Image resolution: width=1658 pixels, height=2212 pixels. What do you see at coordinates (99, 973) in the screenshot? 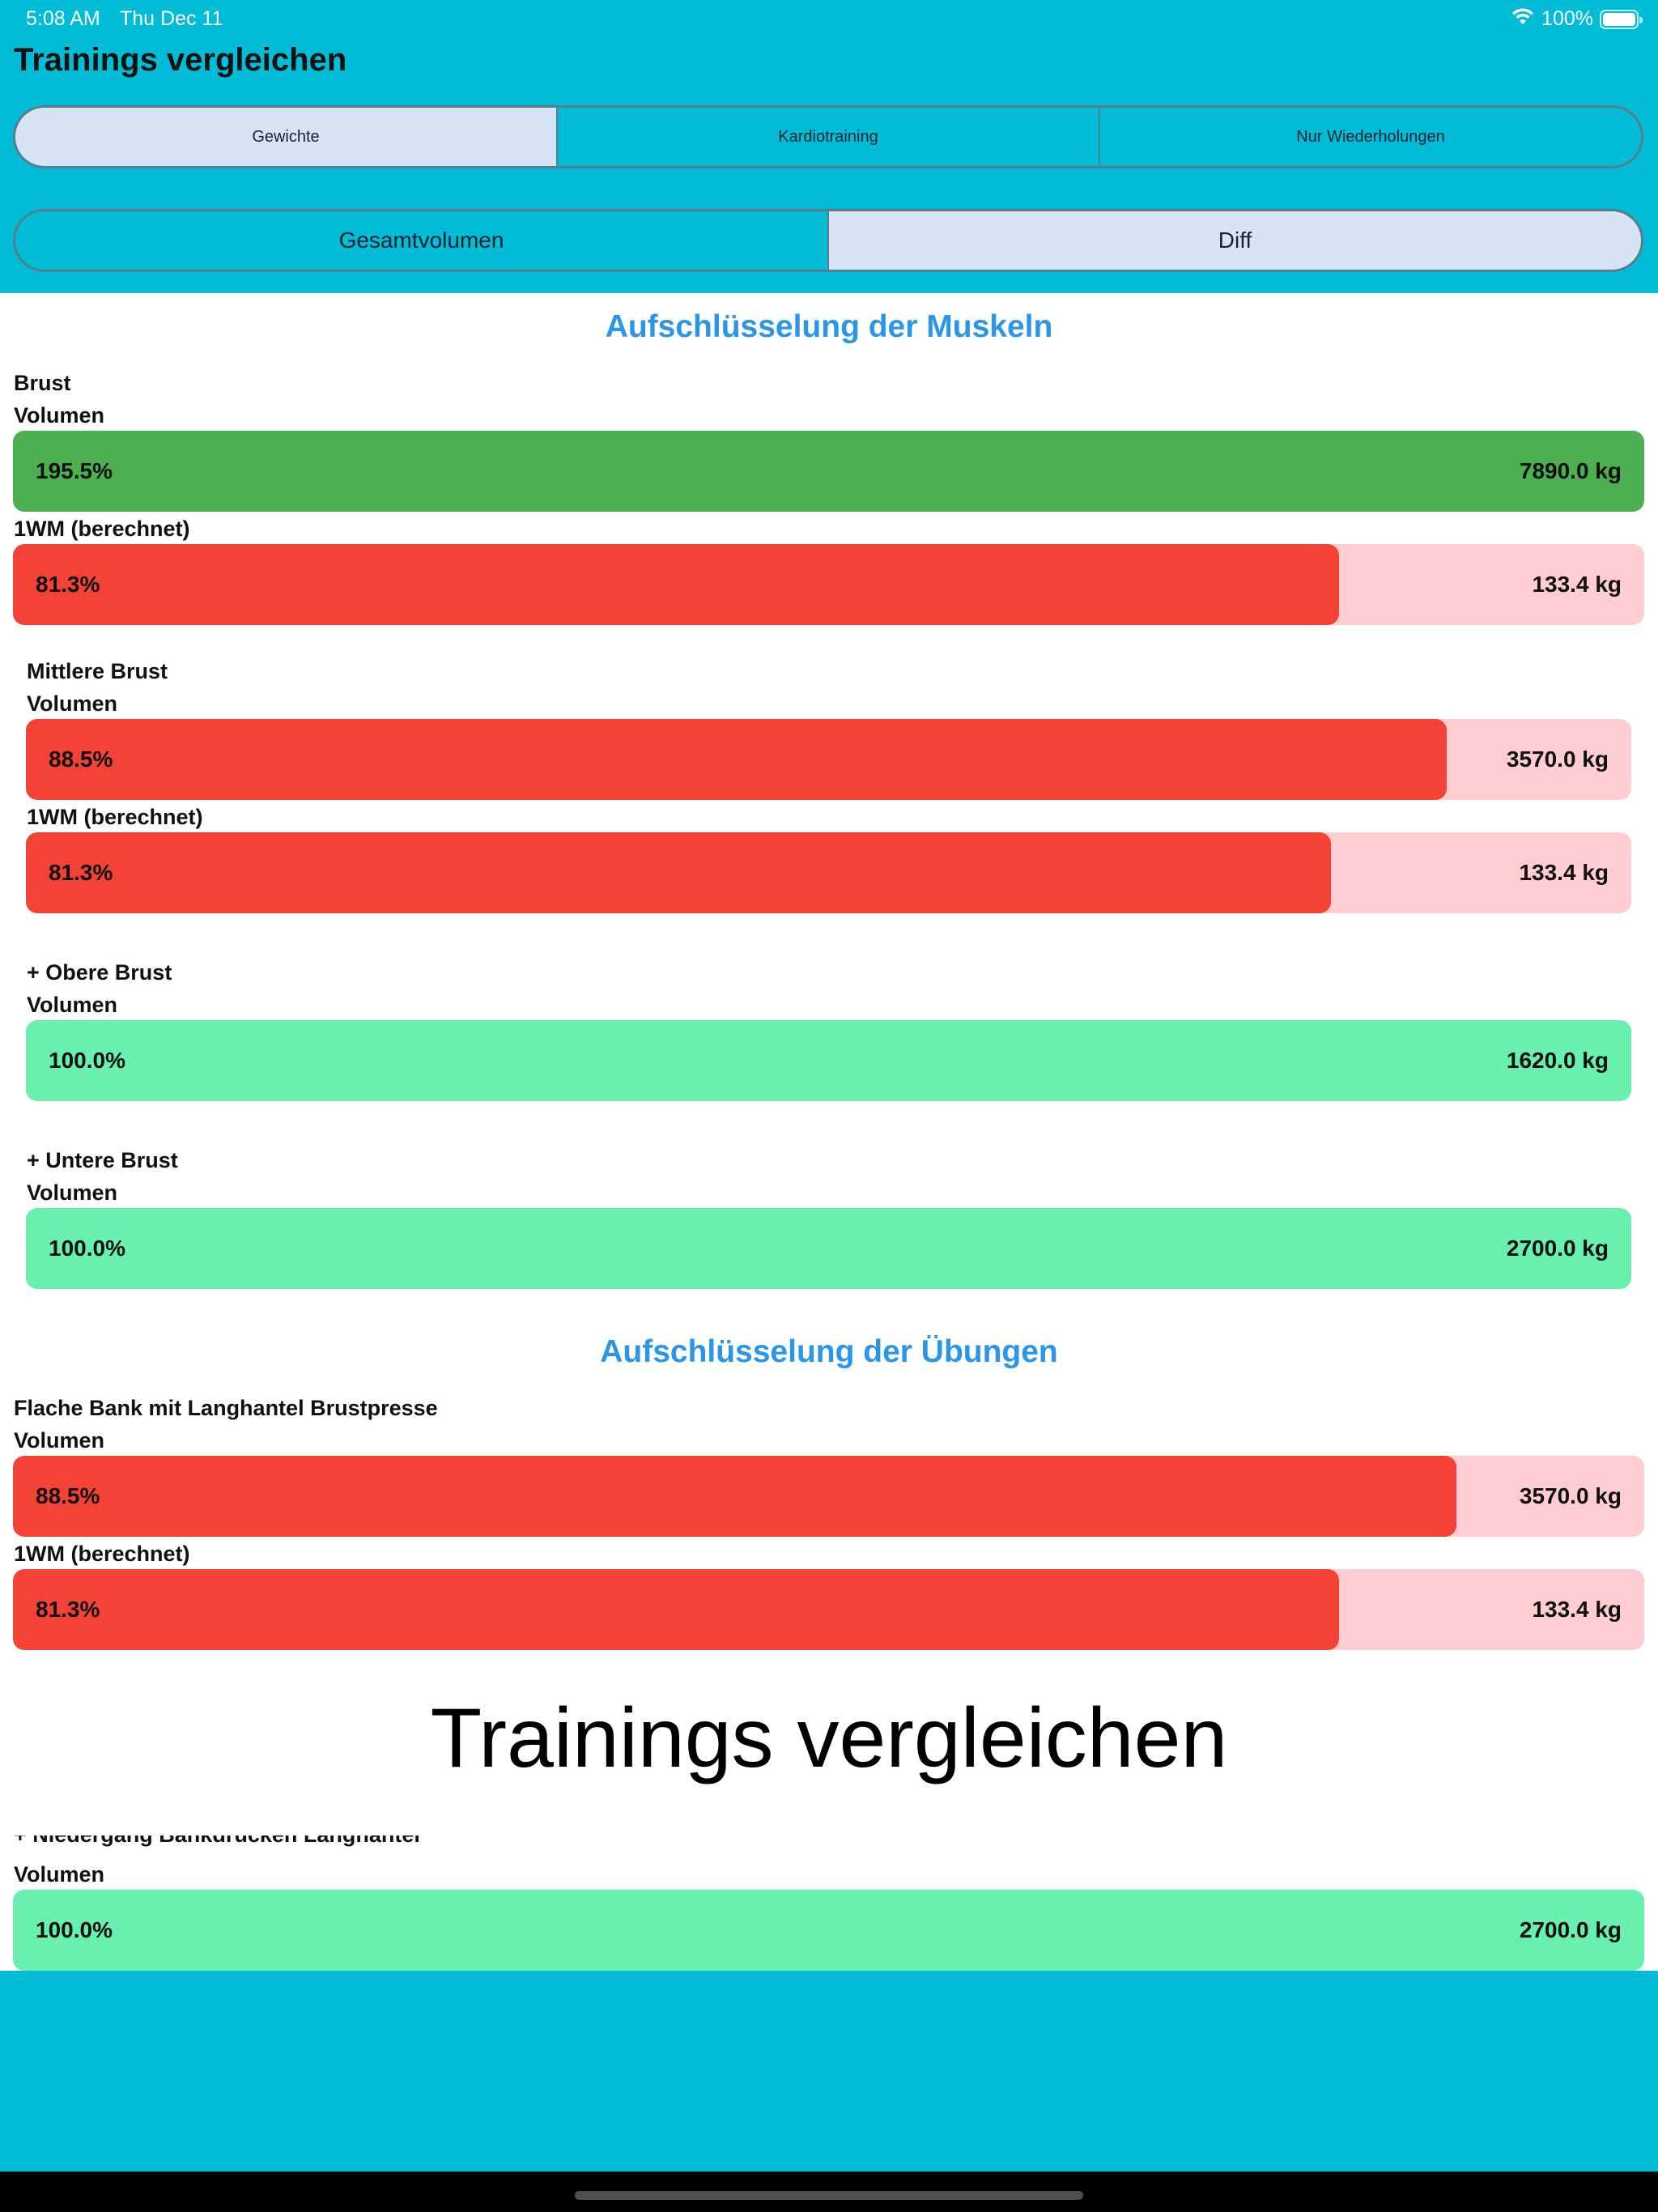
I see `muscle-group-name: + Obere Brust` at bounding box center [99, 973].